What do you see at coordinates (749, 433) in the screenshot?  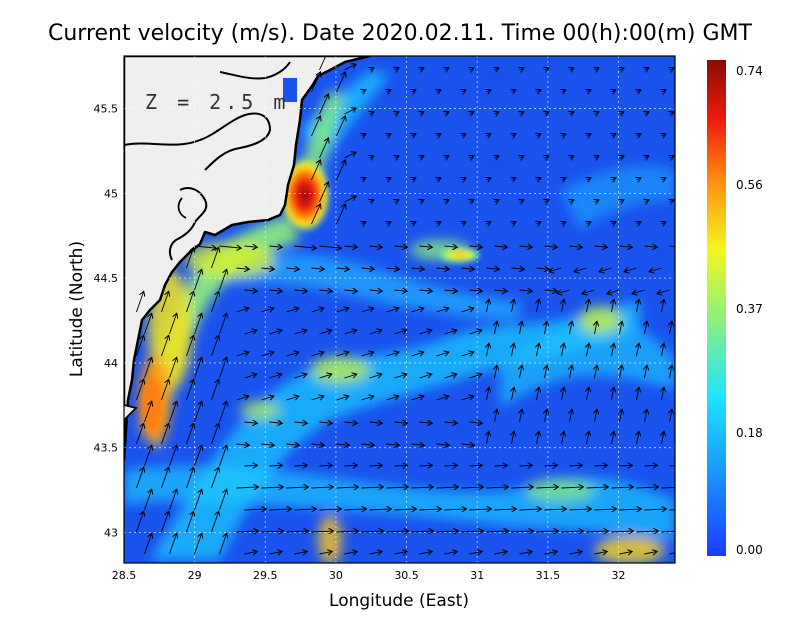 I see `colorbar-tick-label: 0.18` at bounding box center [749, 433].